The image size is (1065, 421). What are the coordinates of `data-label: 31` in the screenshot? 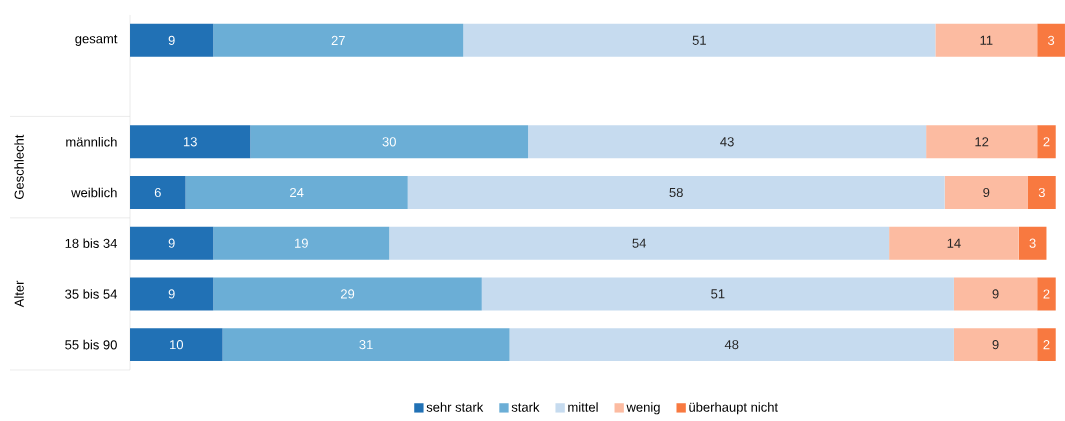 It's located at (366, 345).